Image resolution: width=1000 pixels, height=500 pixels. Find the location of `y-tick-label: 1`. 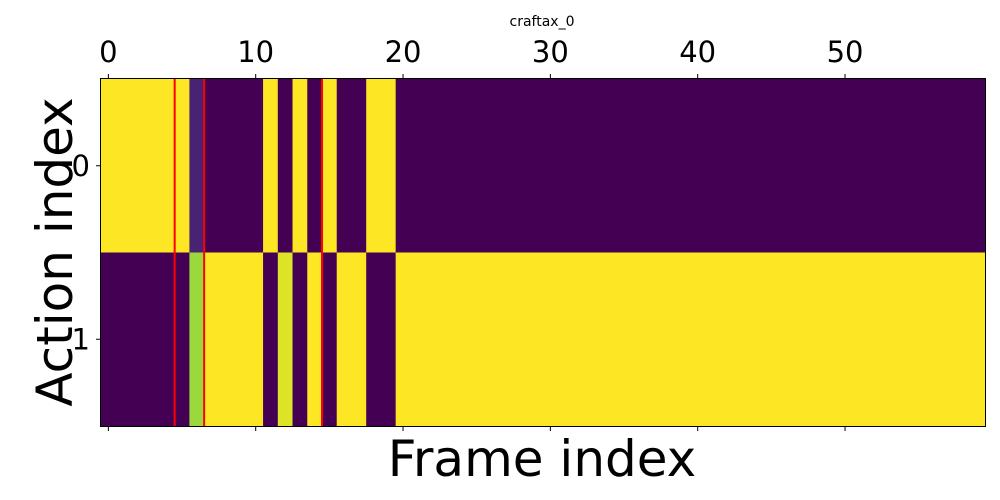

y-tick-label: 1 is located at coordinates (81, 339).